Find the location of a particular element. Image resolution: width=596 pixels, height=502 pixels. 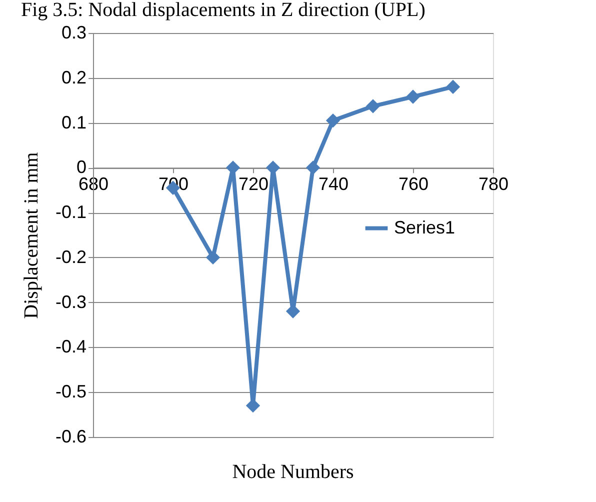

y-axis-title: Displacement in mm is located at coordinates (31, 235).